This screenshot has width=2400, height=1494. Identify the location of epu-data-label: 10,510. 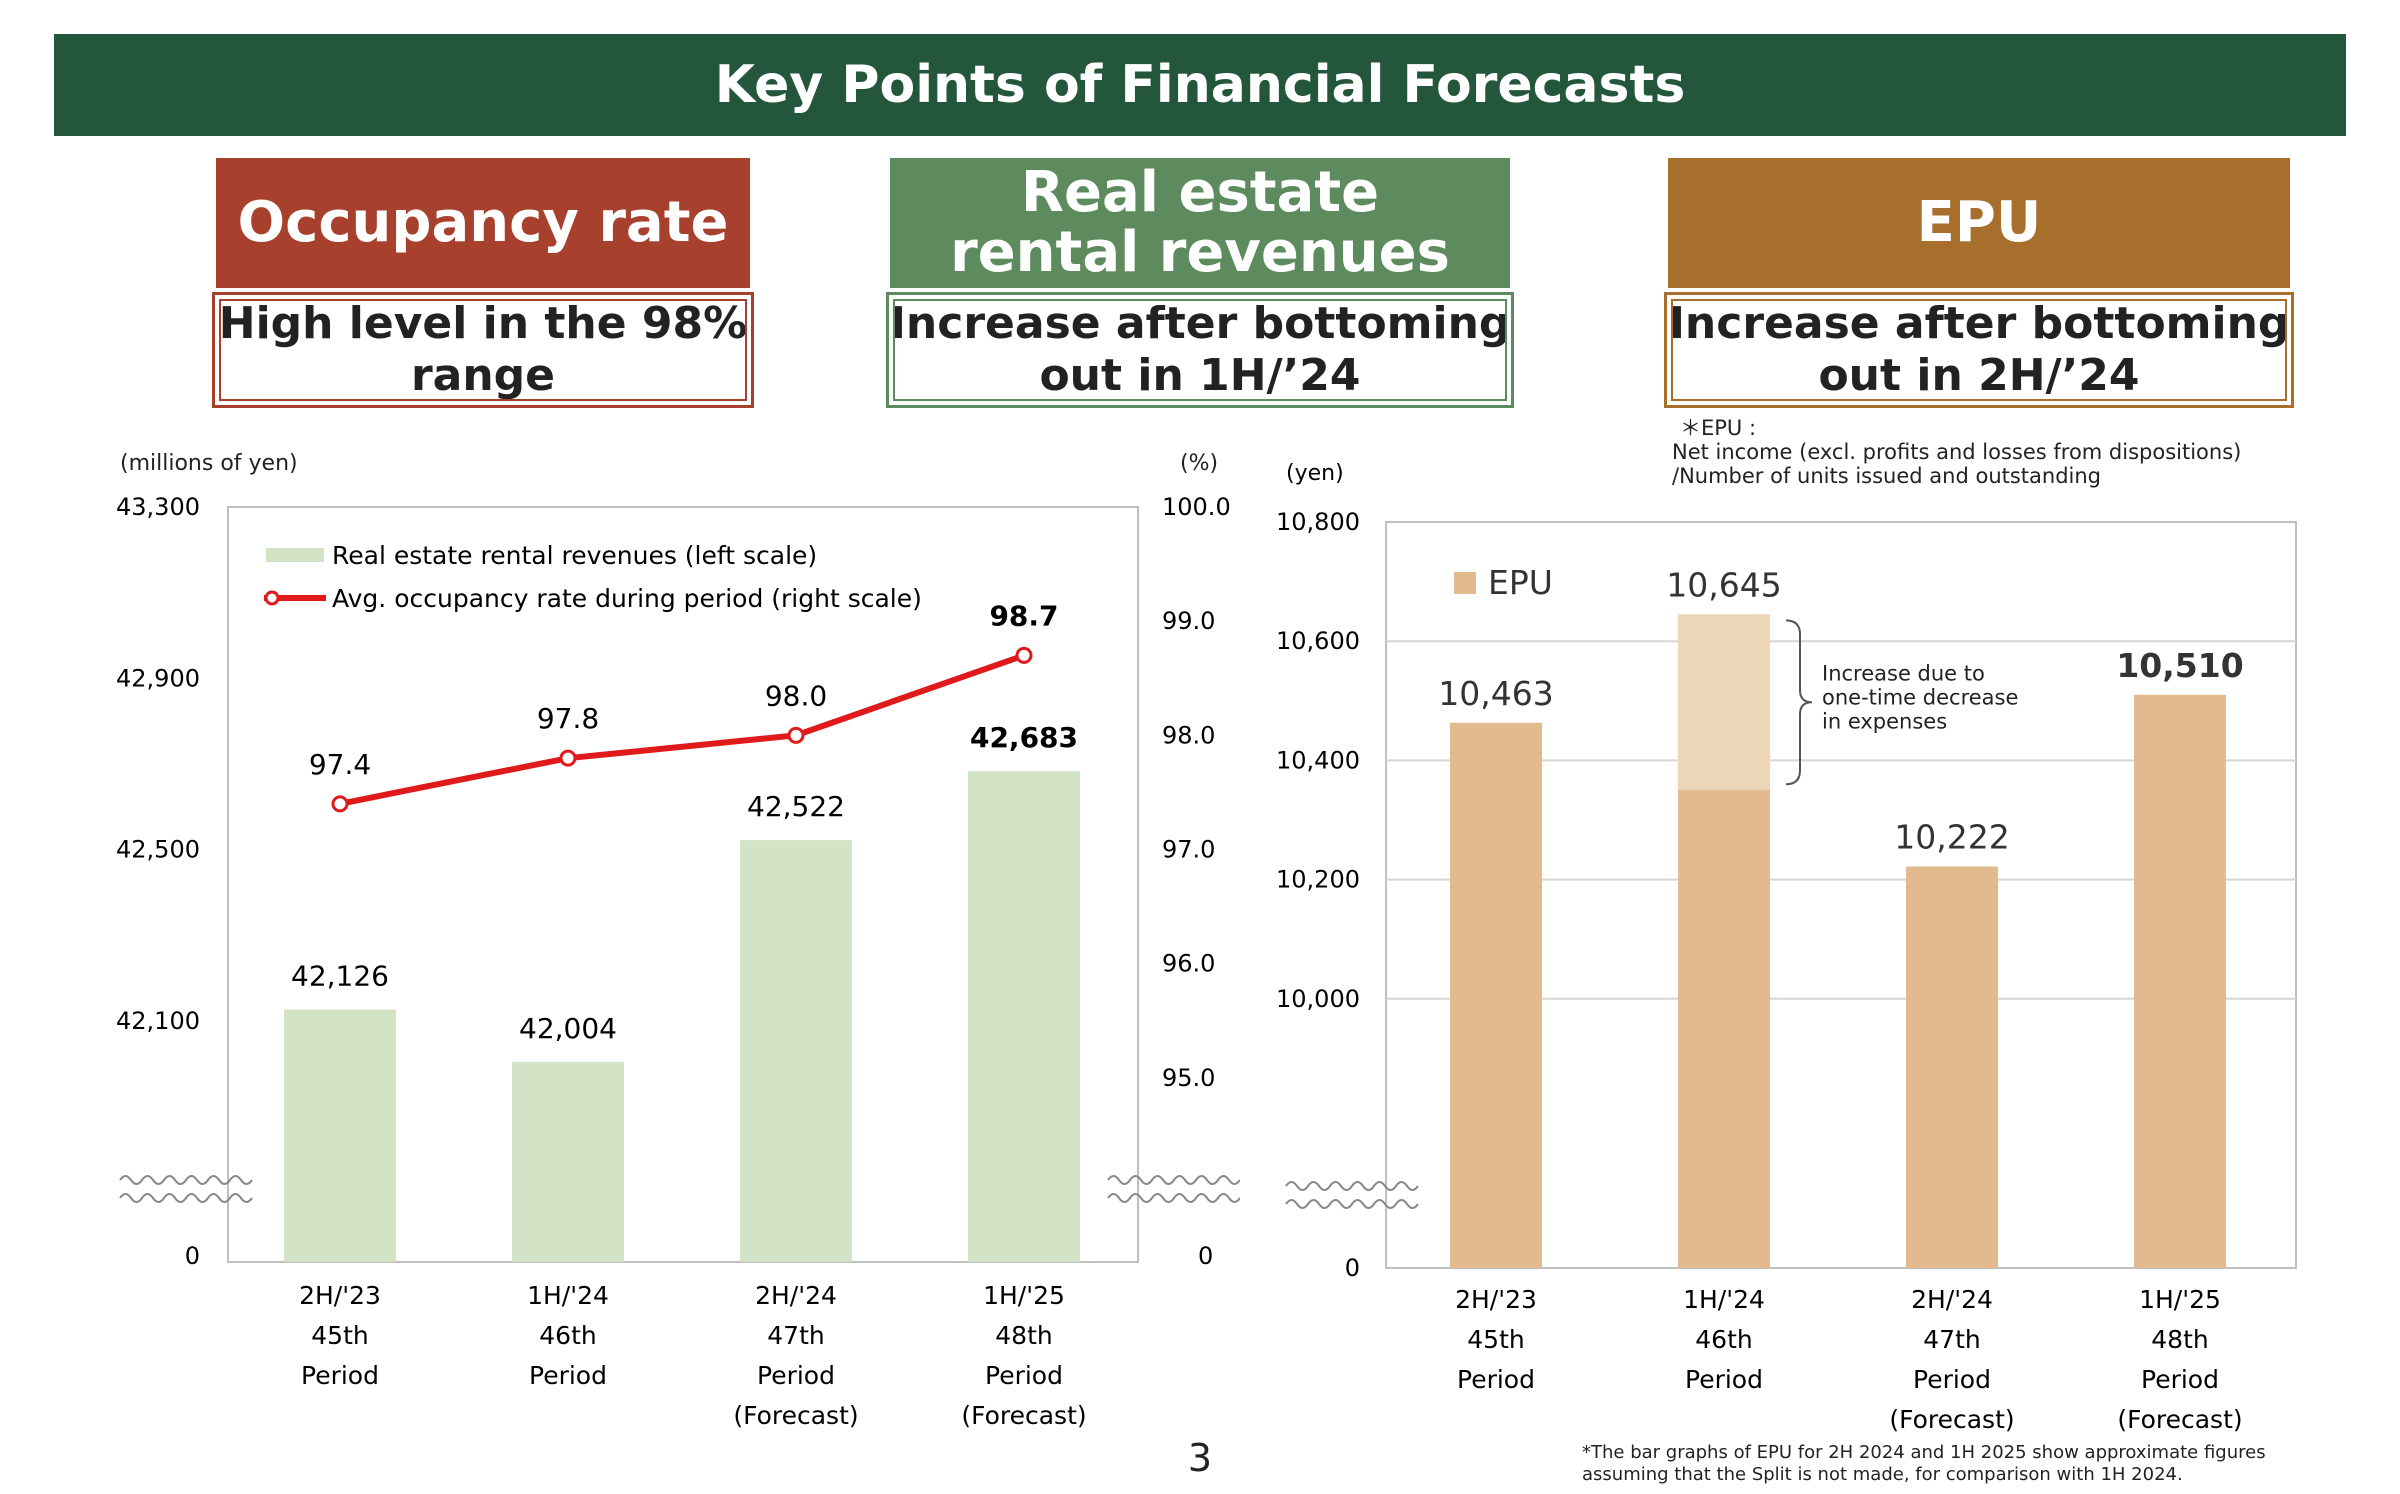
(2179, 665).